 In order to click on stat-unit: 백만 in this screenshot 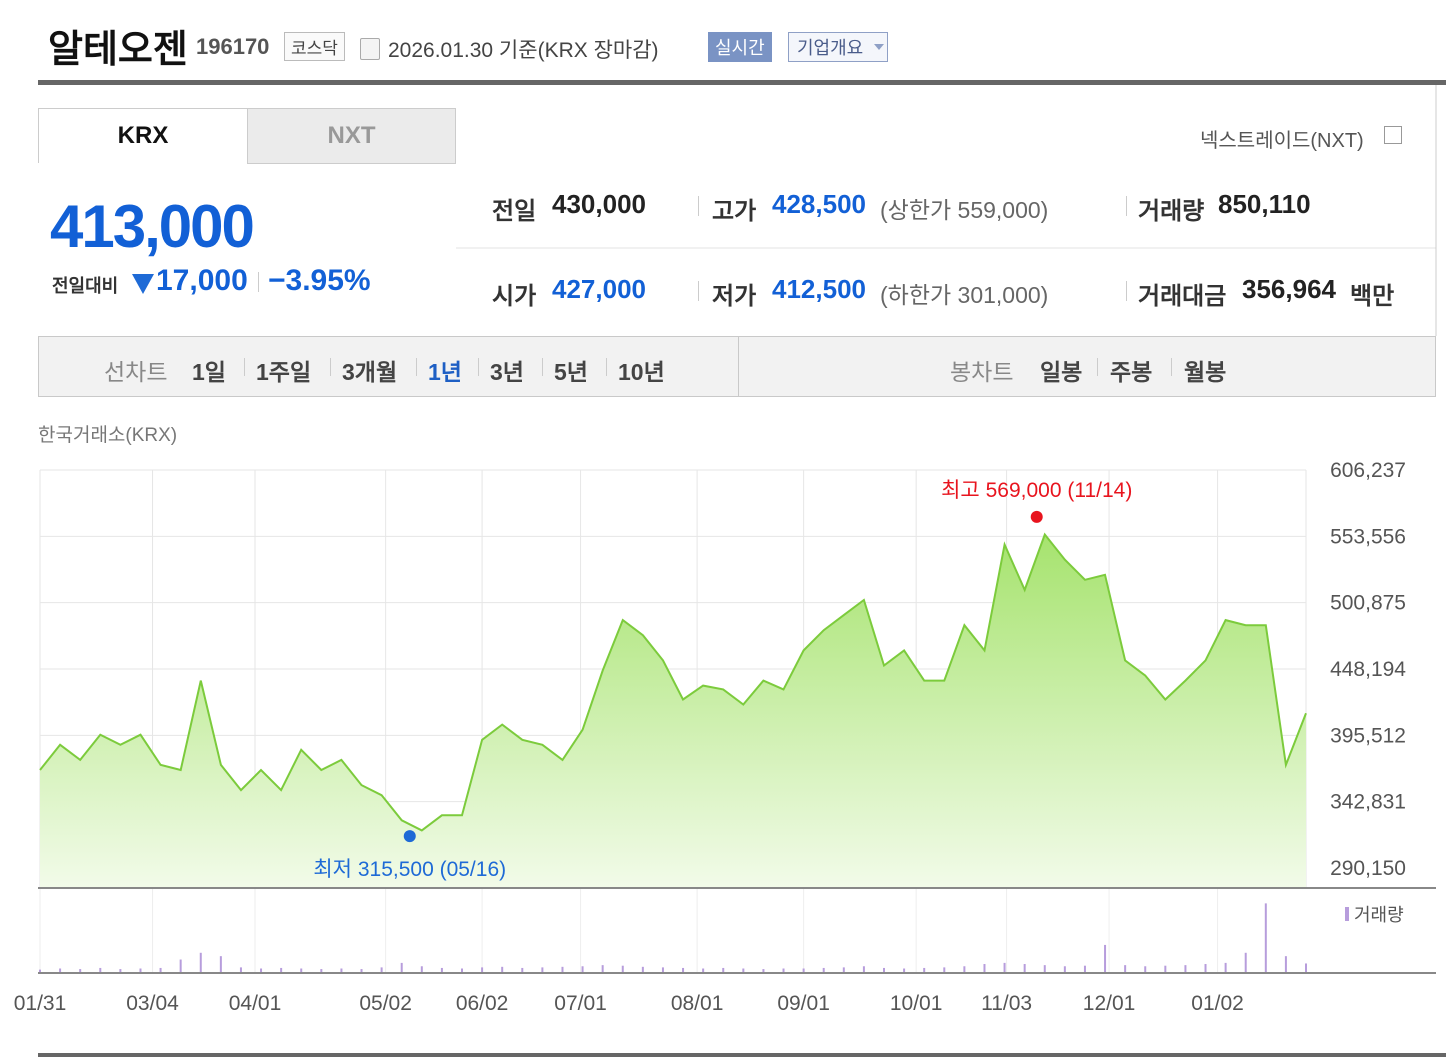, I will do `click(1372, 296)`.